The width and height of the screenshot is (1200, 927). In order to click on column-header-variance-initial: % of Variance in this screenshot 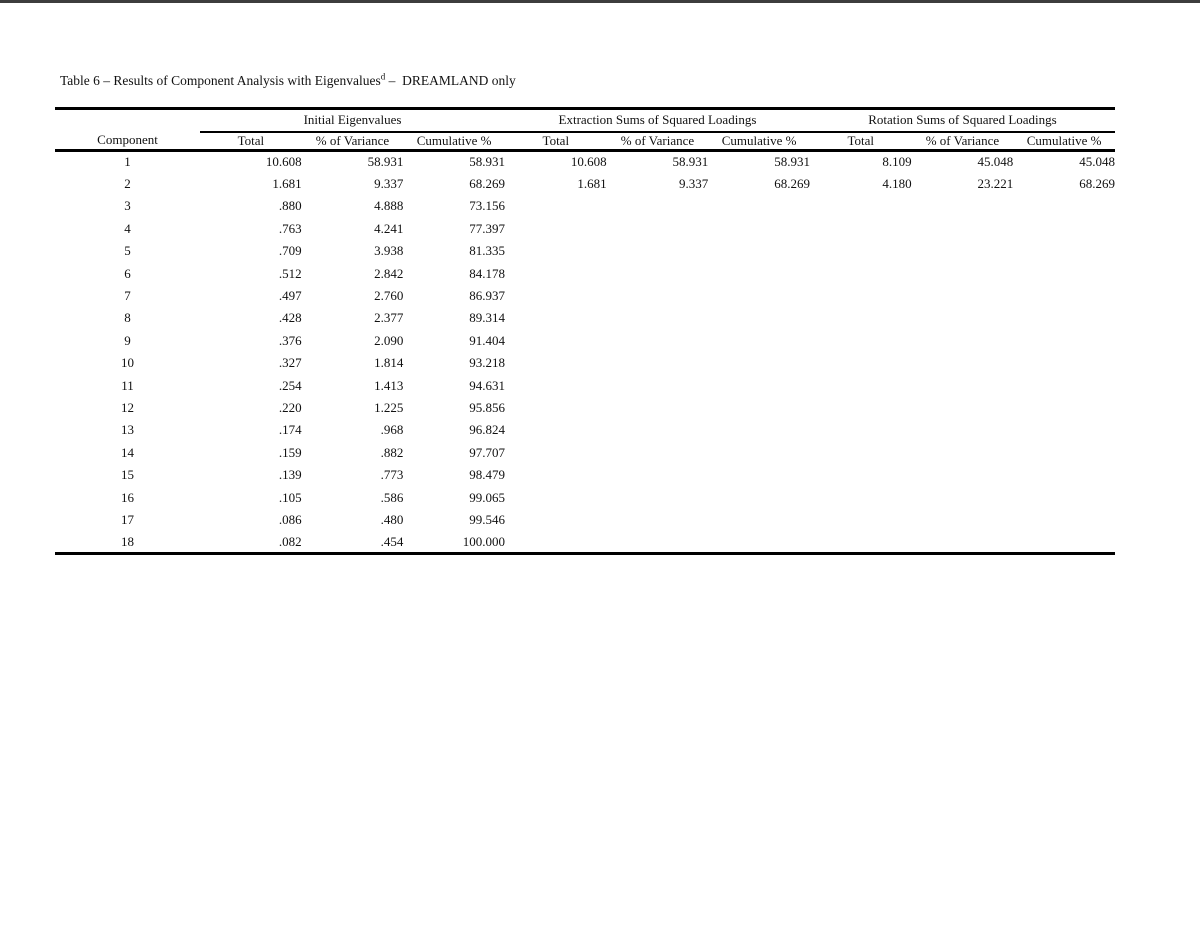, I will do `click(352, 141)`.